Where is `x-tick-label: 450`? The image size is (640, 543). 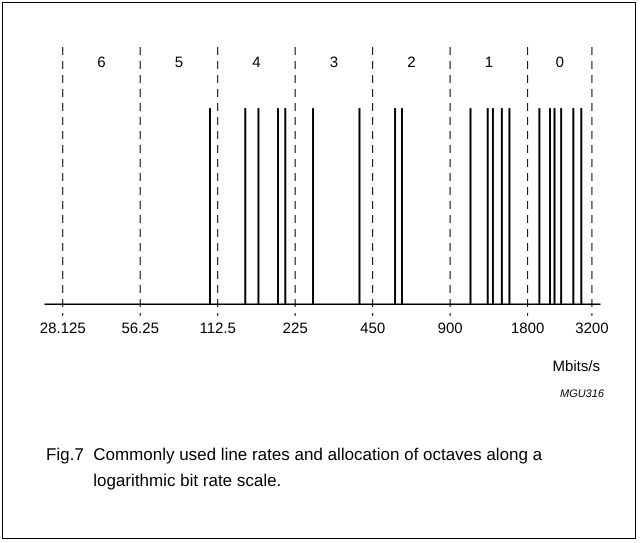 x-tick-label: 450 is located at coordinates (373, 329).